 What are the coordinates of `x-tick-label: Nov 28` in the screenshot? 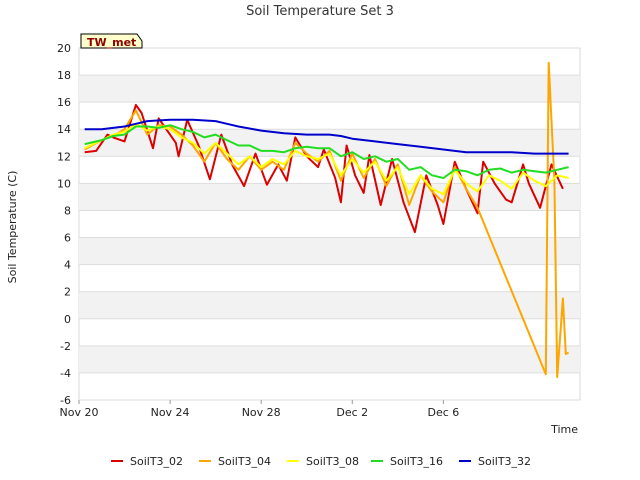 It's located at (261, 412).